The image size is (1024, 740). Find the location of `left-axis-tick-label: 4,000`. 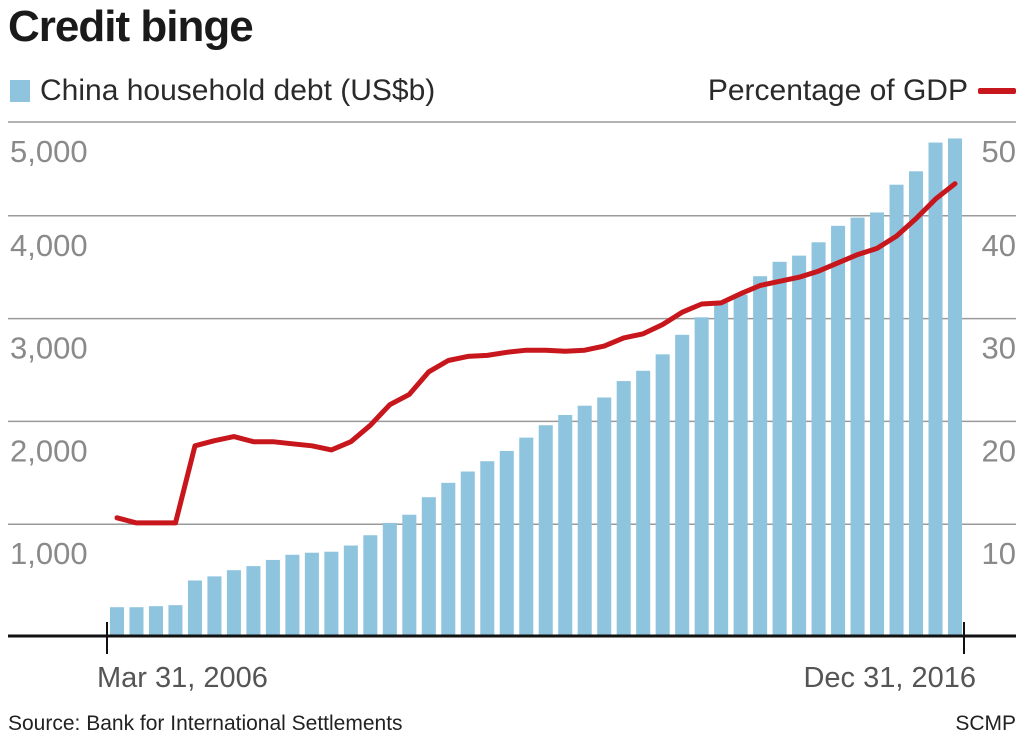

left-axis-tick-label: 4,000 is located at coordinates (49, 245).